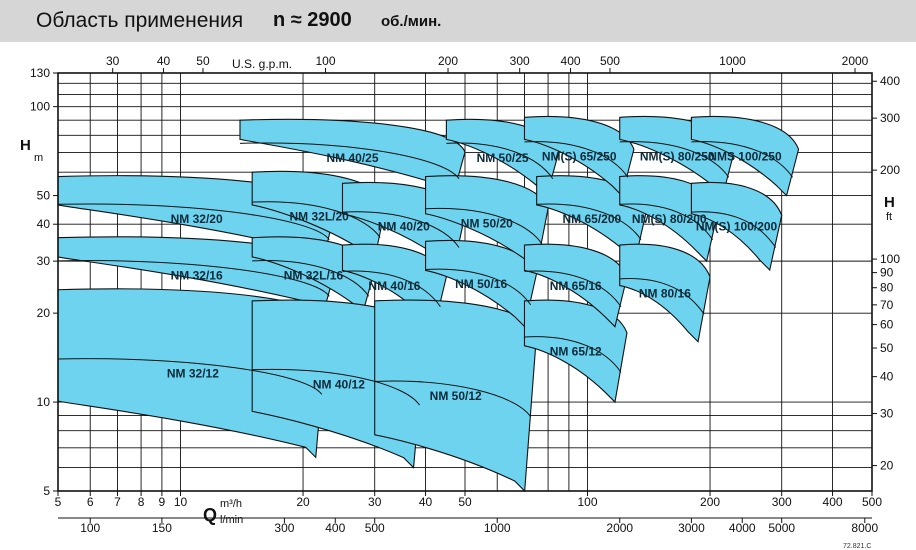  Describe the element at coordinates (579, 156) in the screenshot. I see `region-label-nm-s-65-250: NM(S) 65/250` at that location.